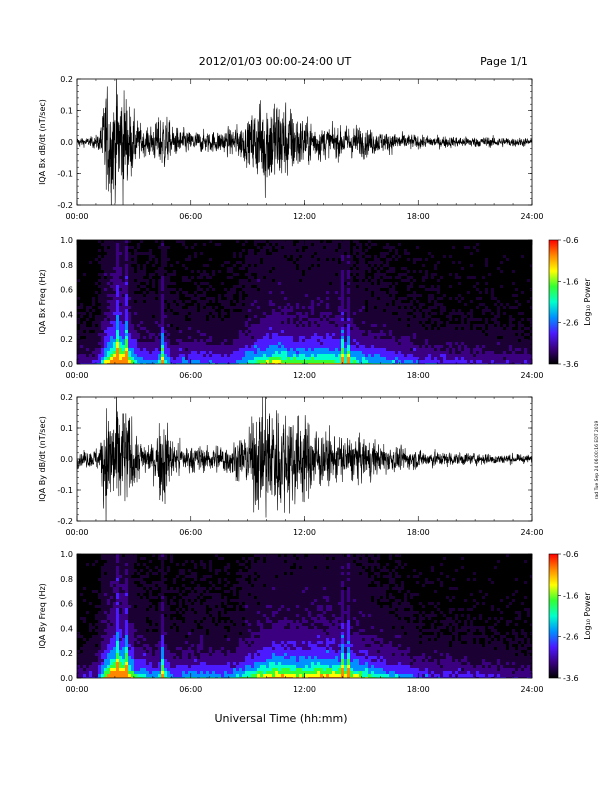 This screenshot has height=796, width=612. I want to click on series-trace-by-dbdt, so click(304, 456).